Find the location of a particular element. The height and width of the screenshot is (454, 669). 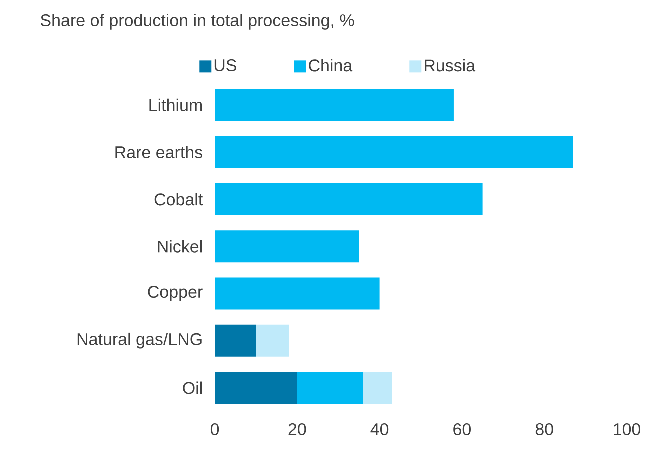

x-tick-label: 20 is located at coordinates (297, 429).